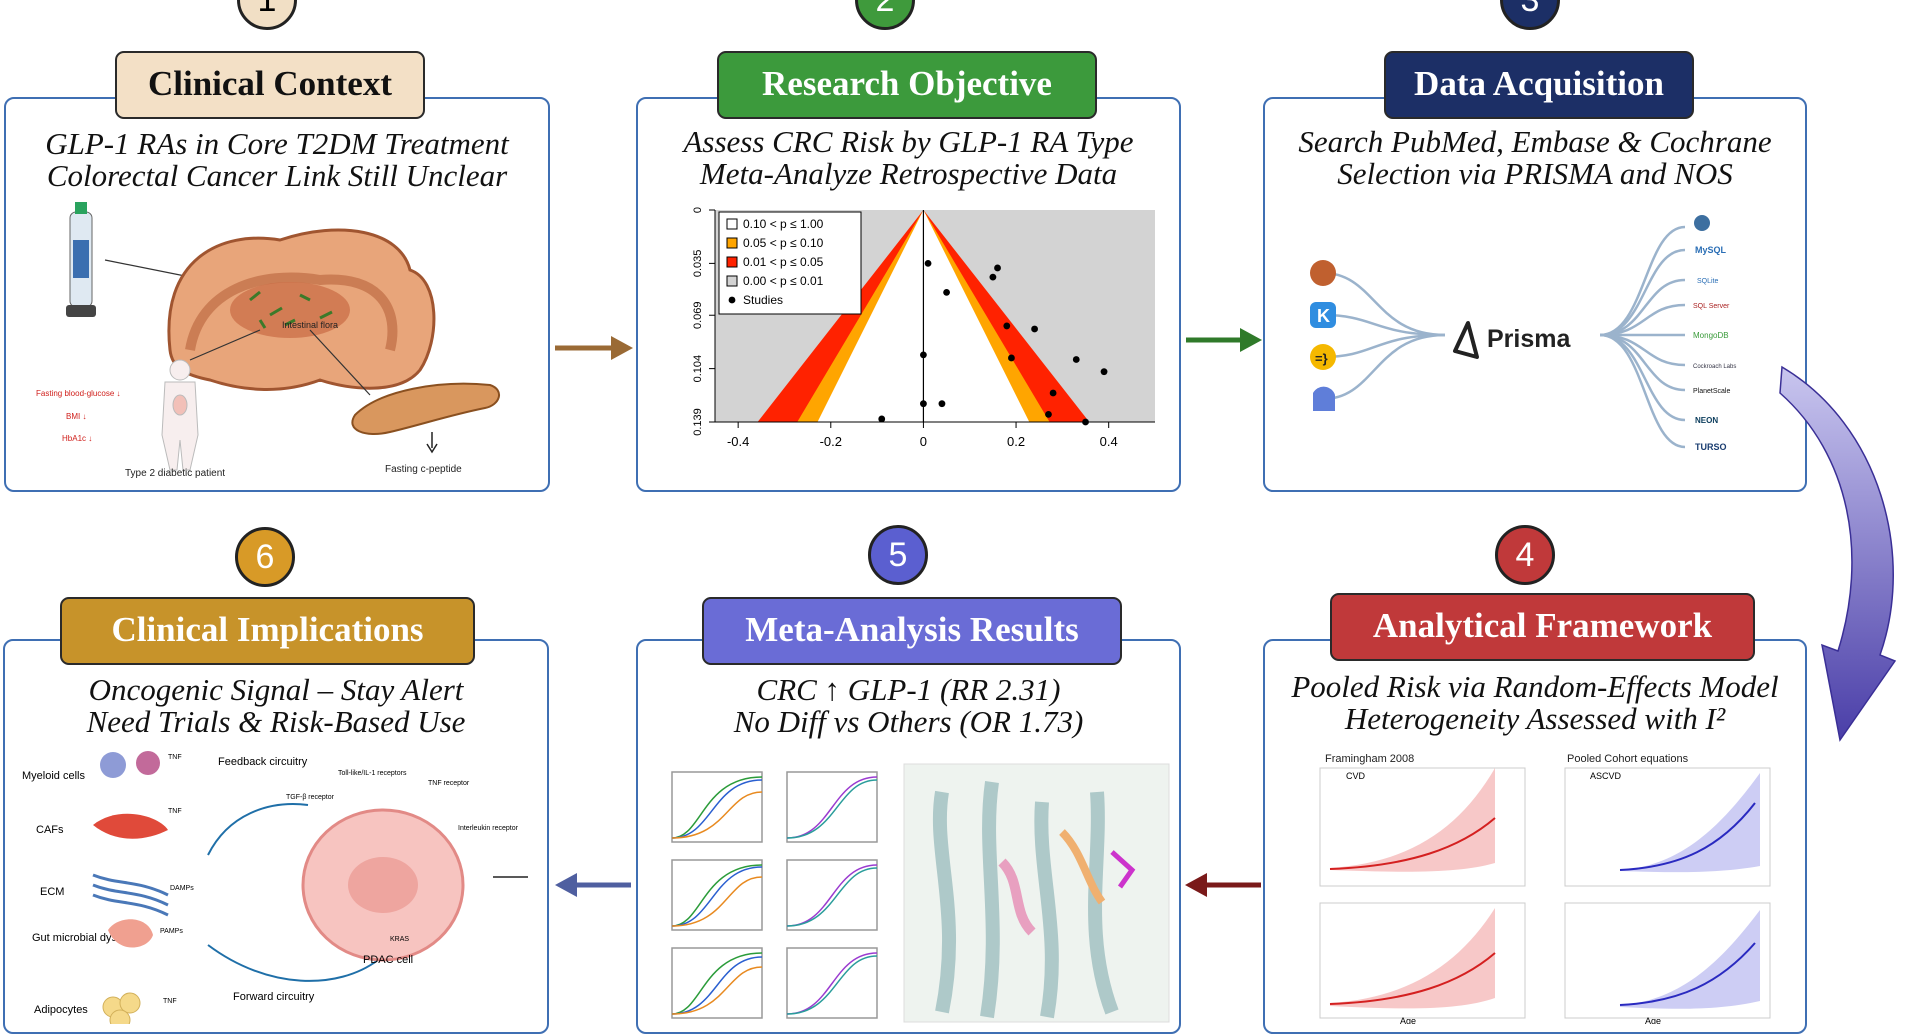 The image size is (1920, 1034). What do you see at coordinates (908, 173) in the screenshot?
I see `subtitle-2-line2: Meta-Analyze Retrospective Data` at bounding box center [908, 173].